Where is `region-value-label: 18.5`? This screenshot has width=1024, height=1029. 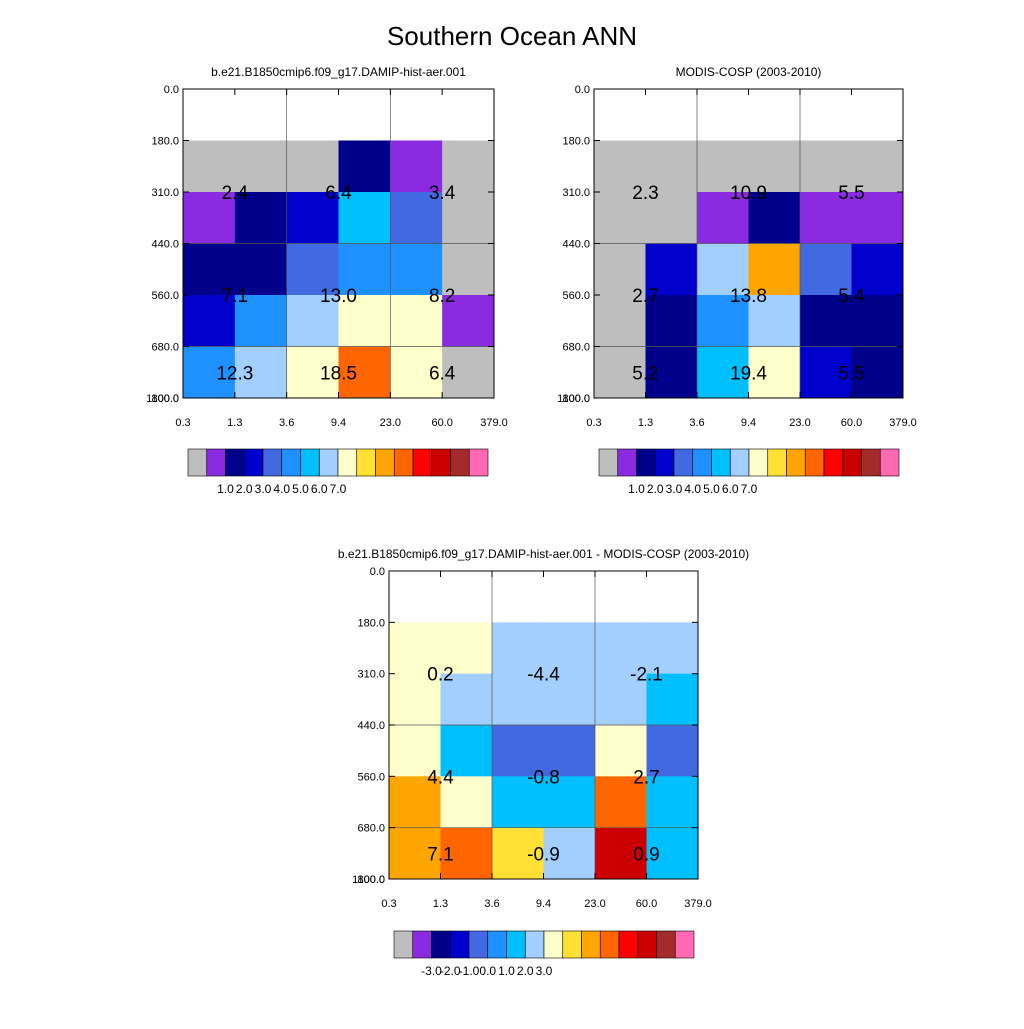
region-value-label: 18.5 is located at coordinates (338, 373).